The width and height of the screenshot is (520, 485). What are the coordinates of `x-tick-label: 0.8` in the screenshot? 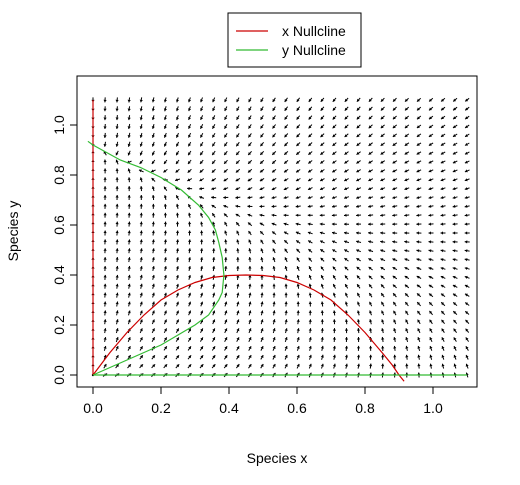 It's located at (365, 408).